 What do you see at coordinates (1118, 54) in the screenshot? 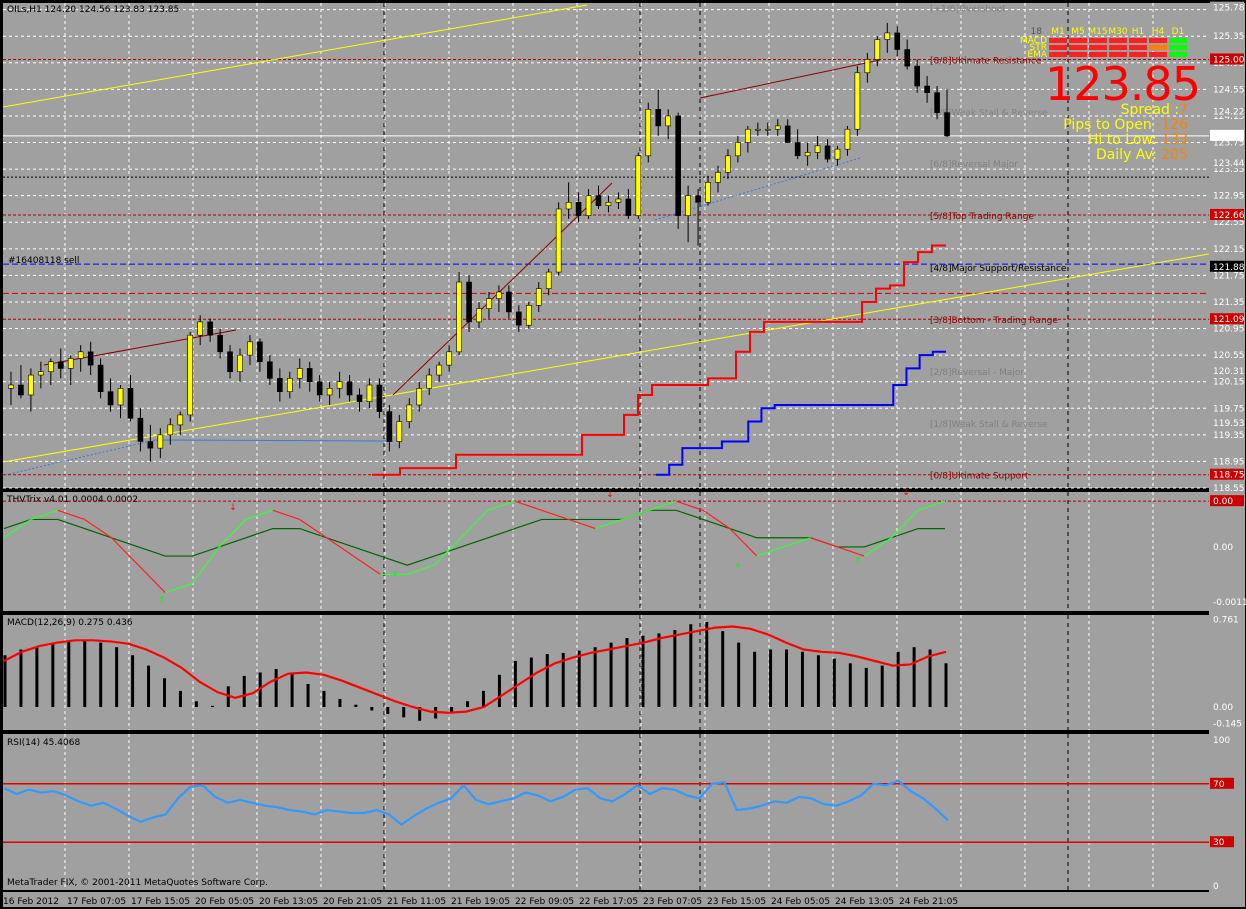
I see `signal-cell` at bounding box center [1118, 54].